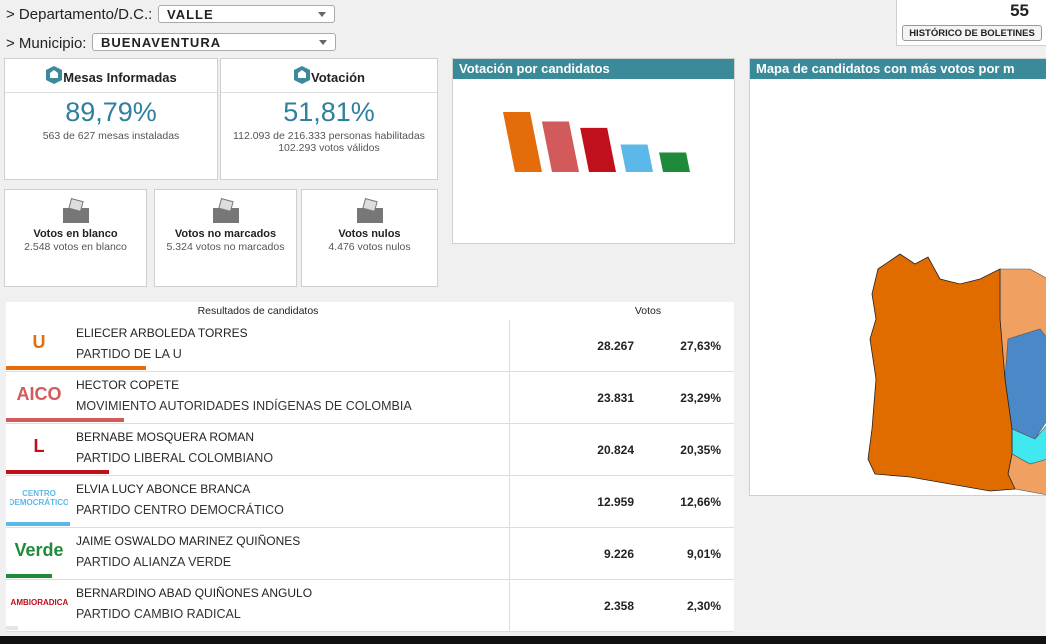 The height and width of the screenshot is (644, 1046). Describe the element at coordinates (194, 593) in the screenshot. I see `candidate-name: BERNARDINO ABAD QUIÑONES ANGULO` at that location.